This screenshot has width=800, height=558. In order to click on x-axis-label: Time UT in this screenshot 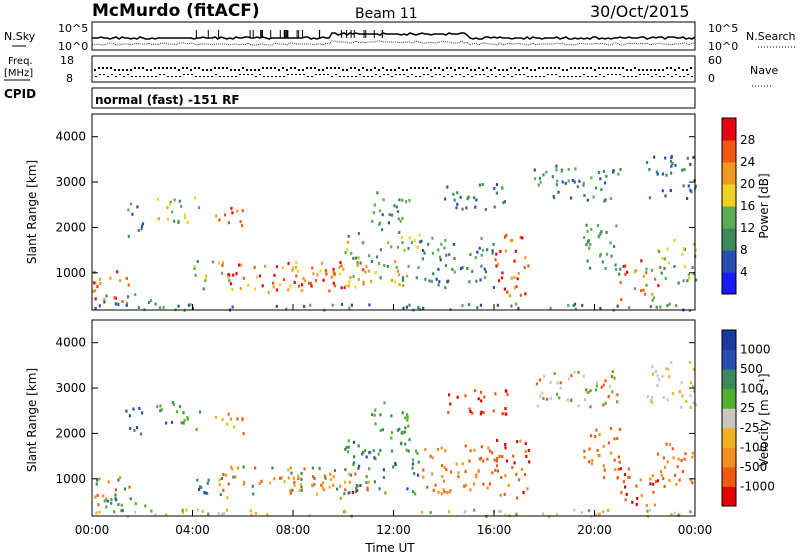, I will do `click(389, 547)`.